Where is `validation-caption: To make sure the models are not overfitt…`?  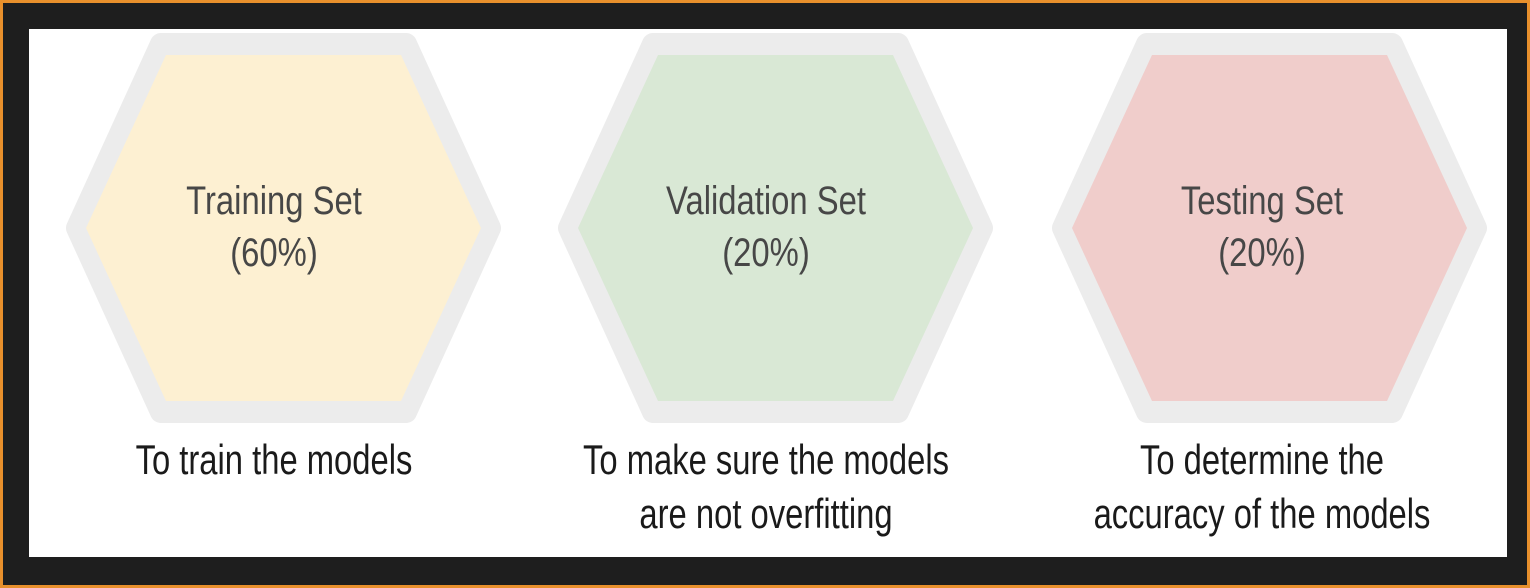
validation-caption: To make sure the models are not overfitt… is located at coordinates (766, 487).